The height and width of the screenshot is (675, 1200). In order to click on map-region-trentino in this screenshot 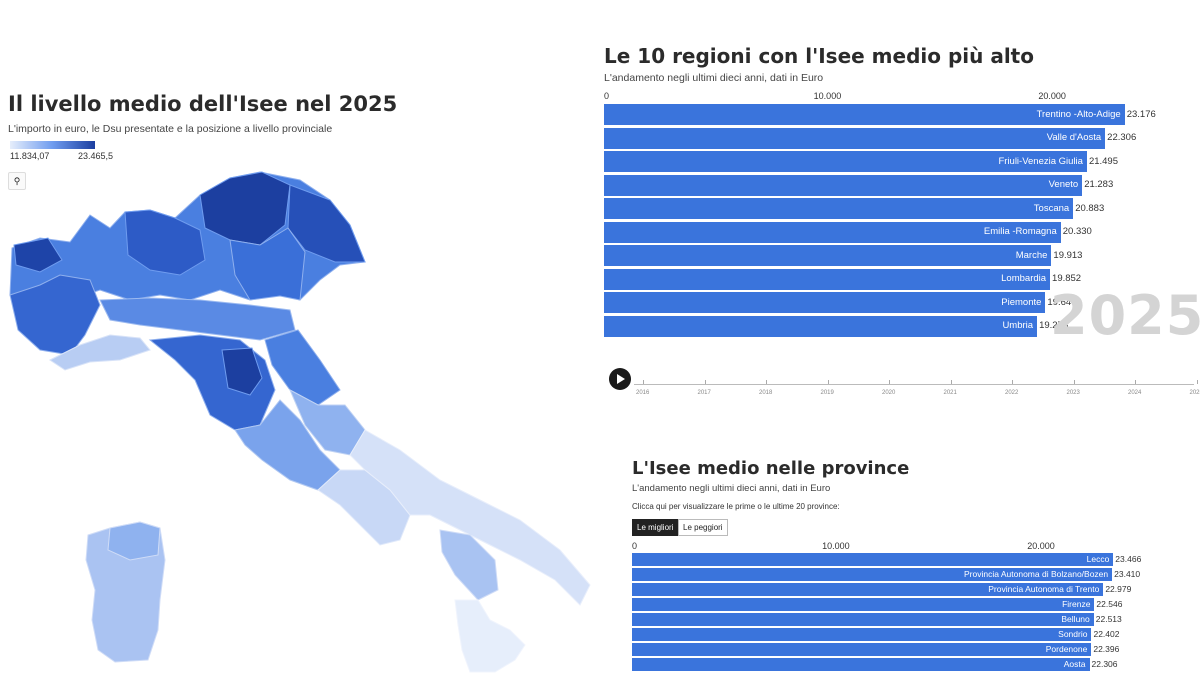, I will do `click(245, 208)`.